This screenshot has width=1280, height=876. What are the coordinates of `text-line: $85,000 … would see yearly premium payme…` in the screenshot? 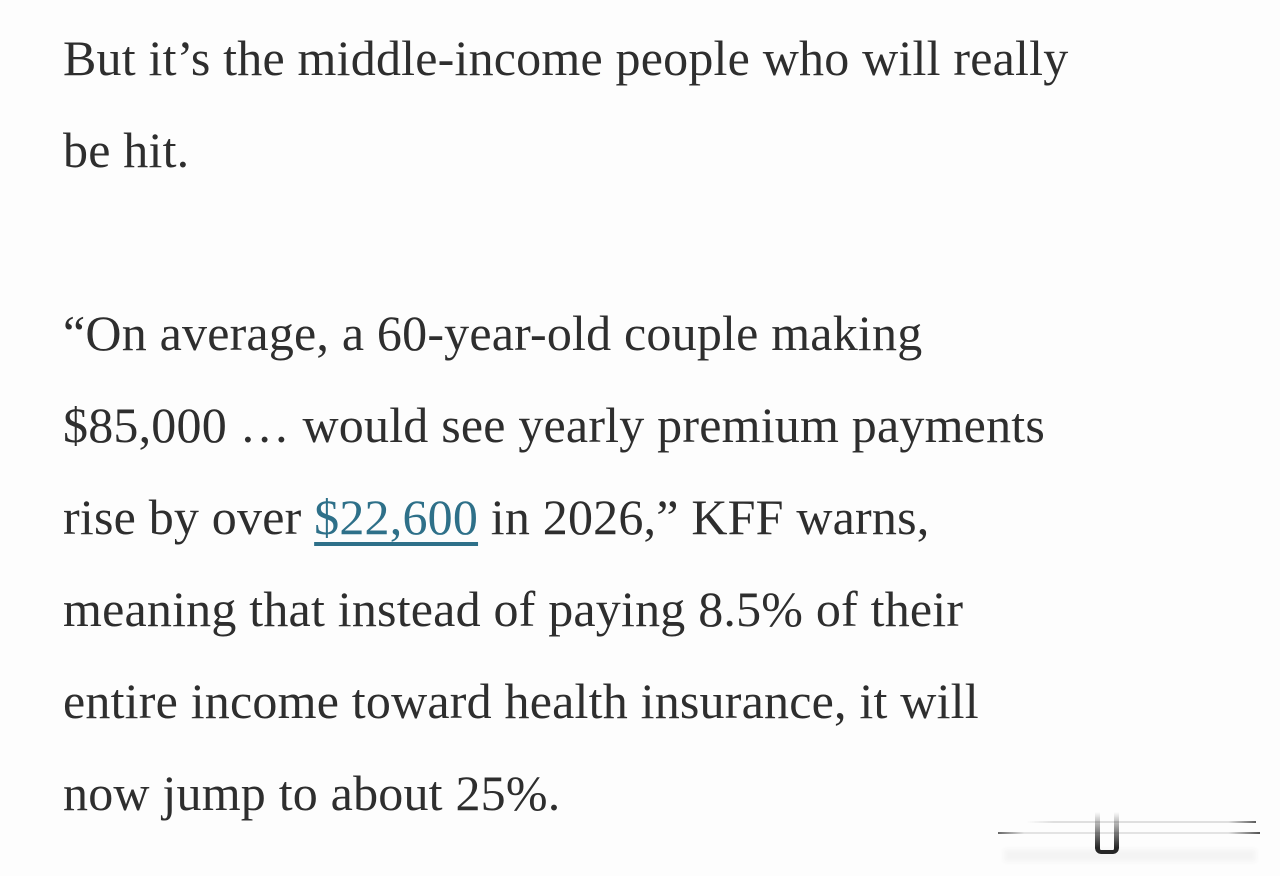 It's located at (554, 425).